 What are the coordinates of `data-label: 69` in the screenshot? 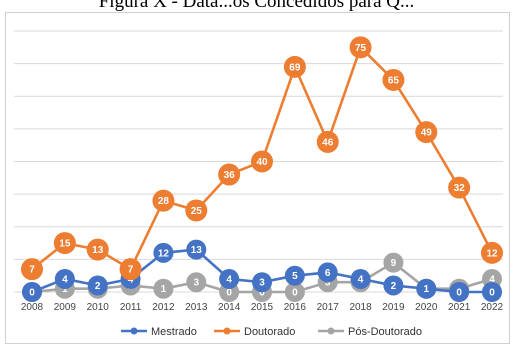 It's located at (295, 67).